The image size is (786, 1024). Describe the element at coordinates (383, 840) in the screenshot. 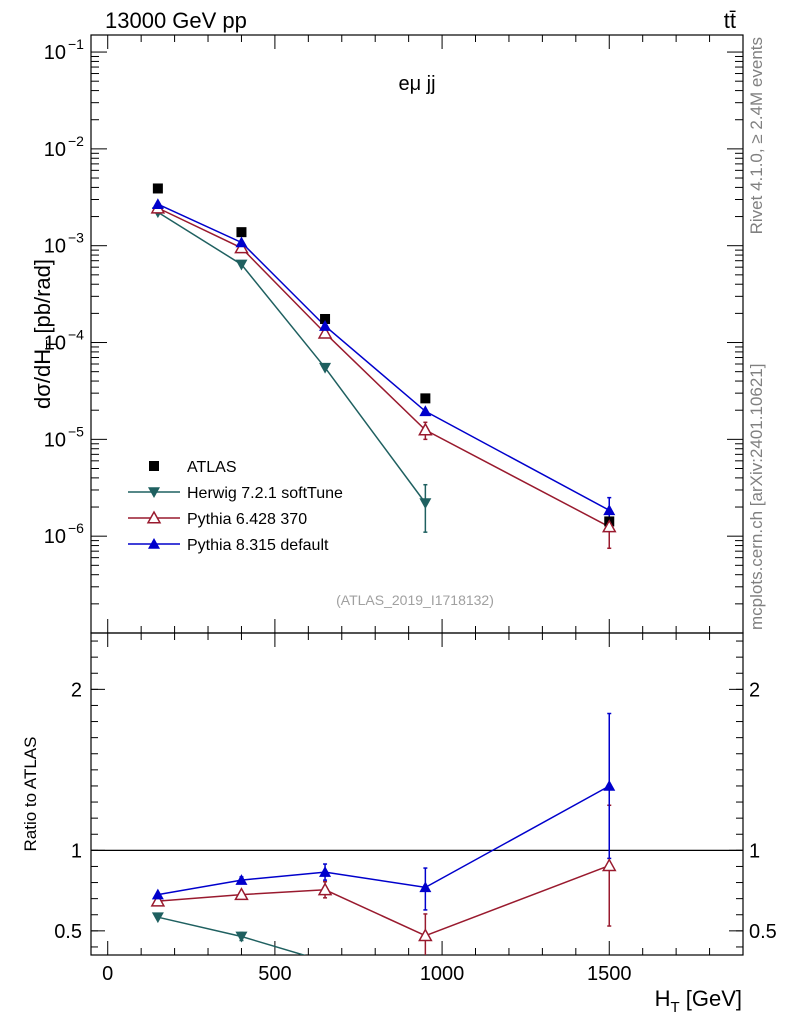

I see `ratio-line-pythia-8-315-default` at that location.